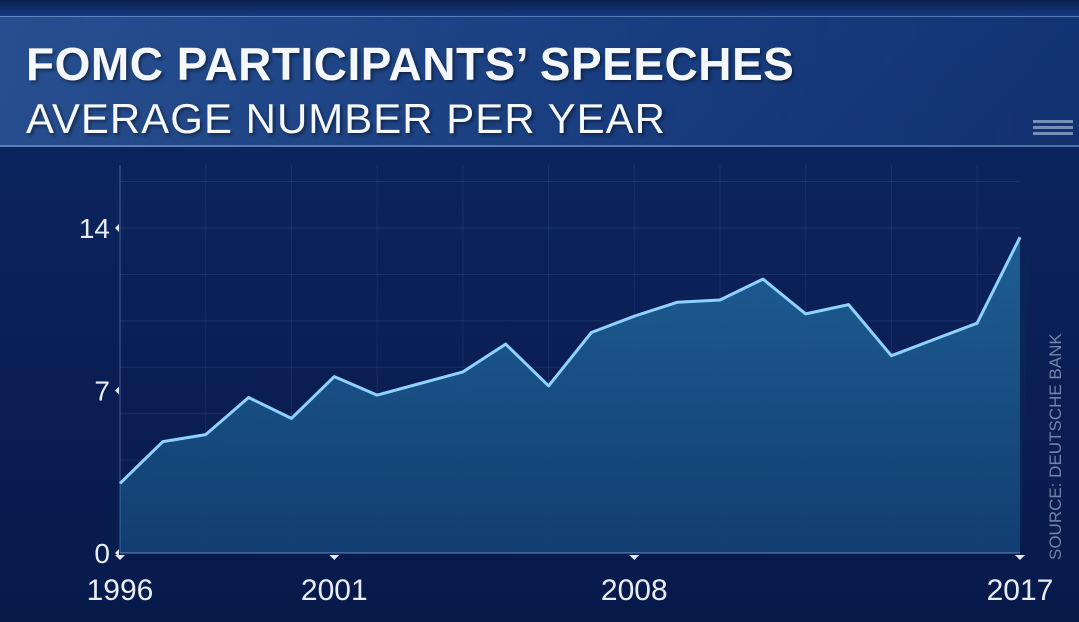 The height and width of the screenshot is (622, 1079). What do you see at coordinates (102, 391) in the screenshot?
I see `y-tick-label: 7` at bounding box center [102, 391].